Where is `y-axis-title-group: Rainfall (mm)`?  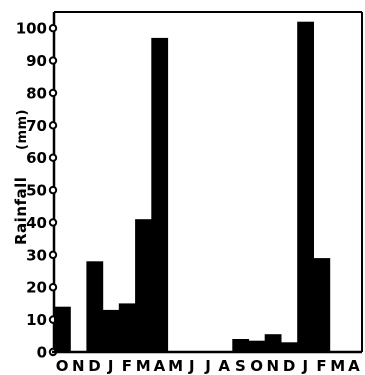
y-axis-title-group: Rainfall (mm) is located at coordinates (21, 177).